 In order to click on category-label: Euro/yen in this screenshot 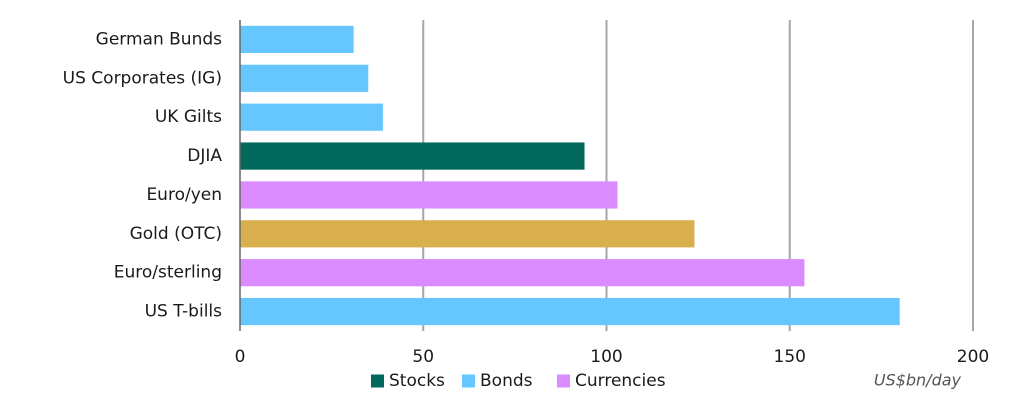, I will do `click(184, 195)`.